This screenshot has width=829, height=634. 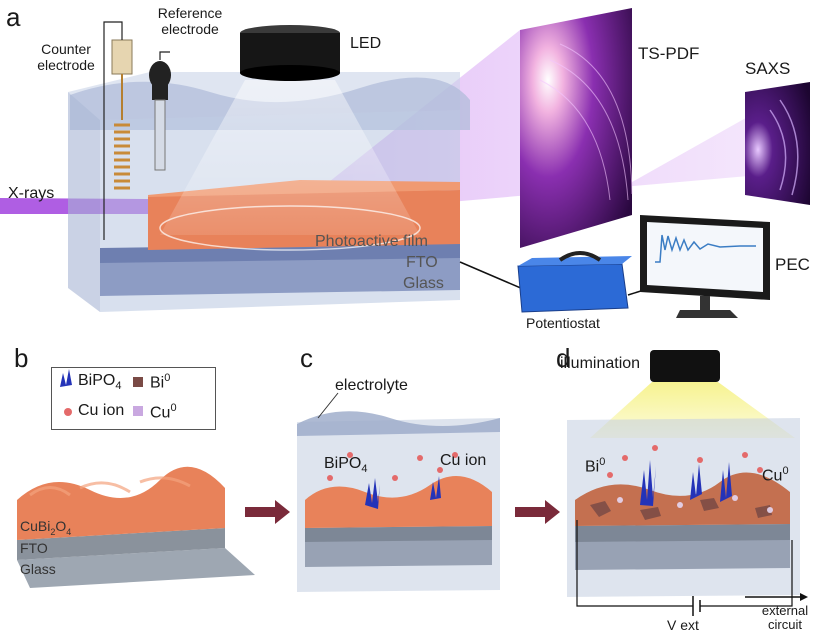 I want to click on legend-box, so click(x=133, y=398).